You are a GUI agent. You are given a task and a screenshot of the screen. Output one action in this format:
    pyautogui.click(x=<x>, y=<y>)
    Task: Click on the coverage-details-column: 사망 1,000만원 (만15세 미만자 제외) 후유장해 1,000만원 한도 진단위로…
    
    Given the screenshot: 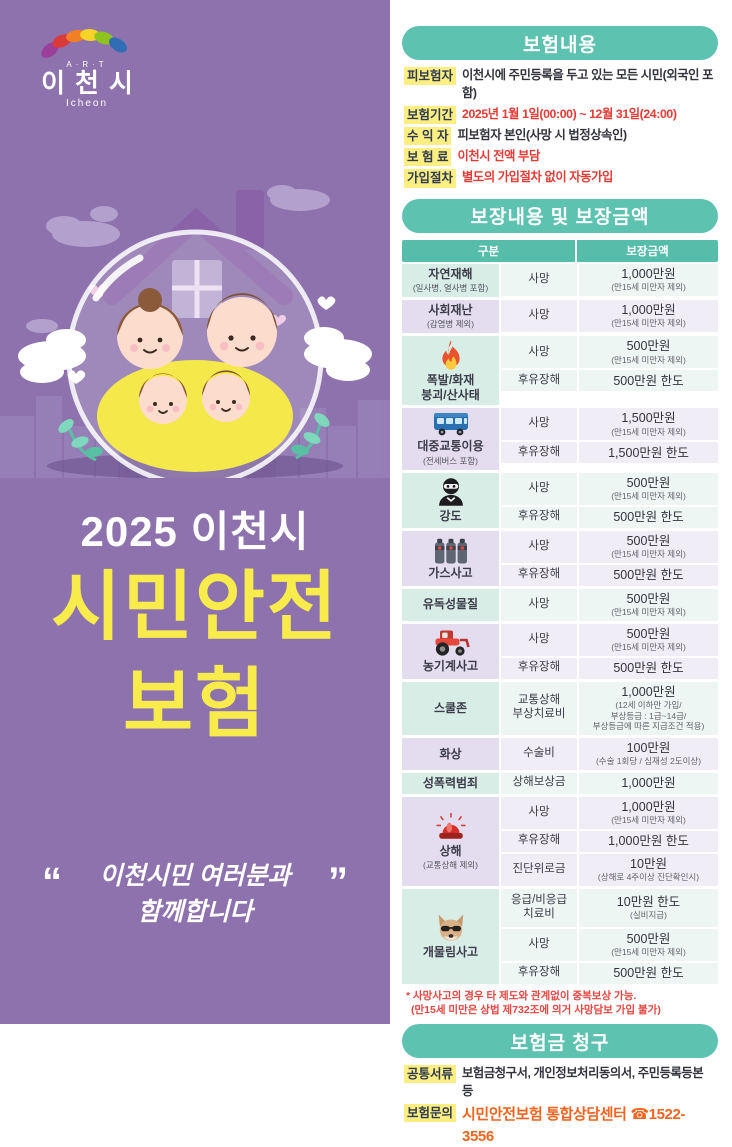 What is the action you would take?
    pyautogui.click(x=609, y=841)
    